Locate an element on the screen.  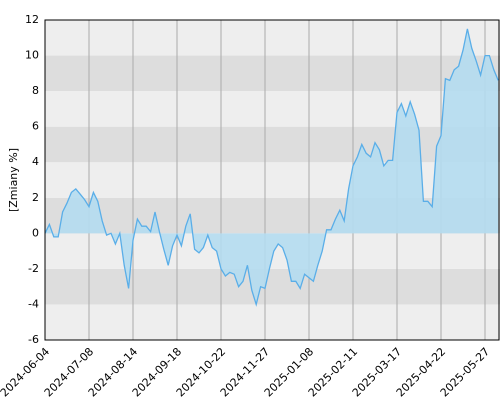
y-tick-label: -2 is located at coordinates (33, 268).